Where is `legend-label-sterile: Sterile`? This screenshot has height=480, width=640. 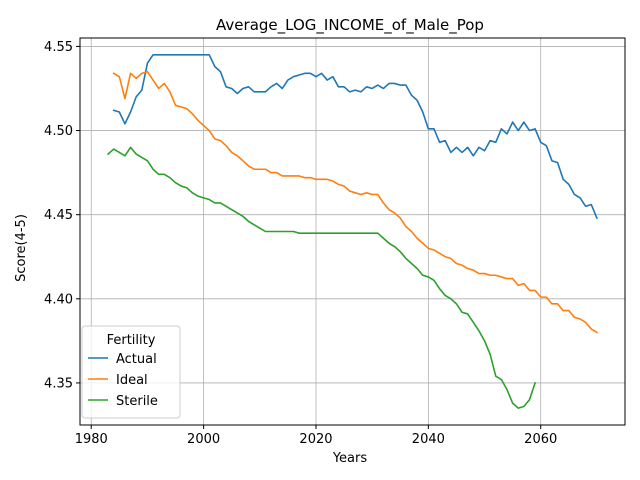
legend-label-sterile: Sterile is located at coordinates (137, 401).